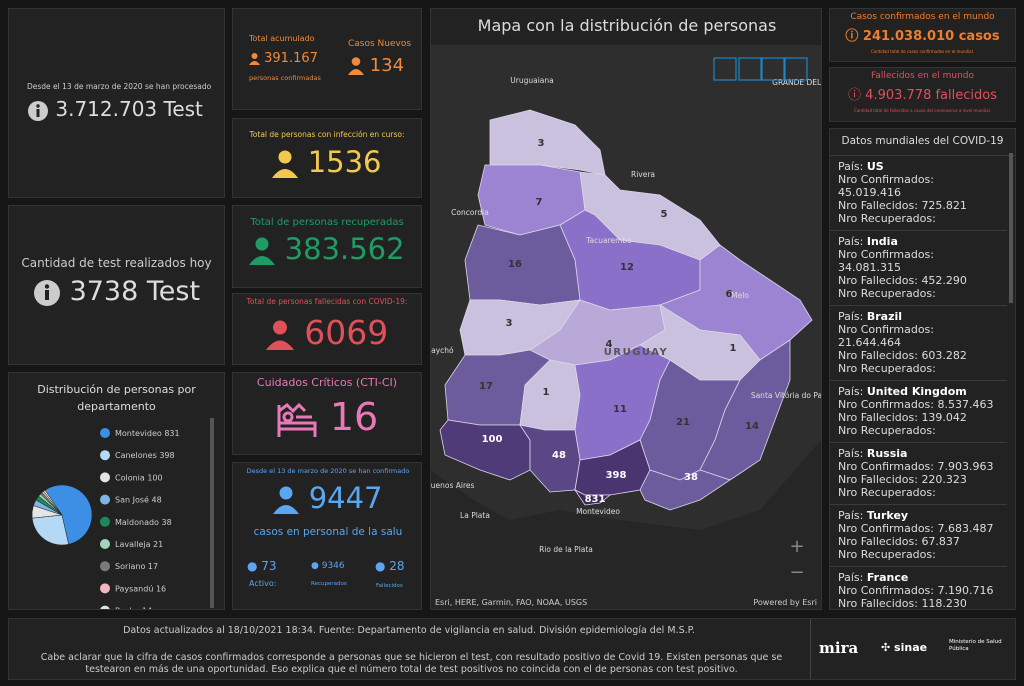 The image size is (1024, 686). Describe the element at coordinates (875, 166) in the screenshot. I see `field-value: US` at that location.